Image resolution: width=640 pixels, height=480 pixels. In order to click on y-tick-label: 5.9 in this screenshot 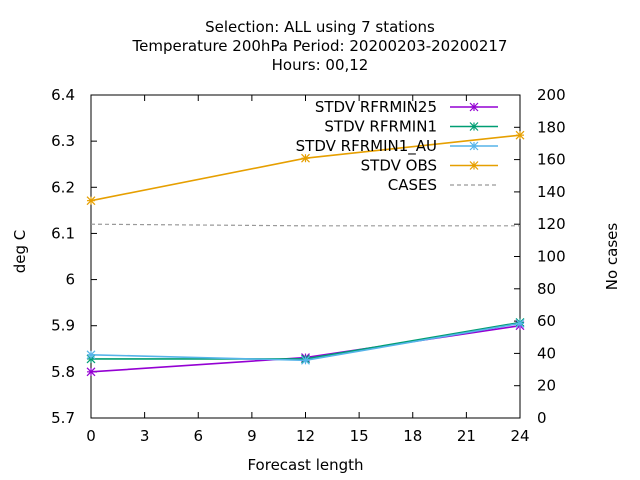, I will do `click(63, 326)`.